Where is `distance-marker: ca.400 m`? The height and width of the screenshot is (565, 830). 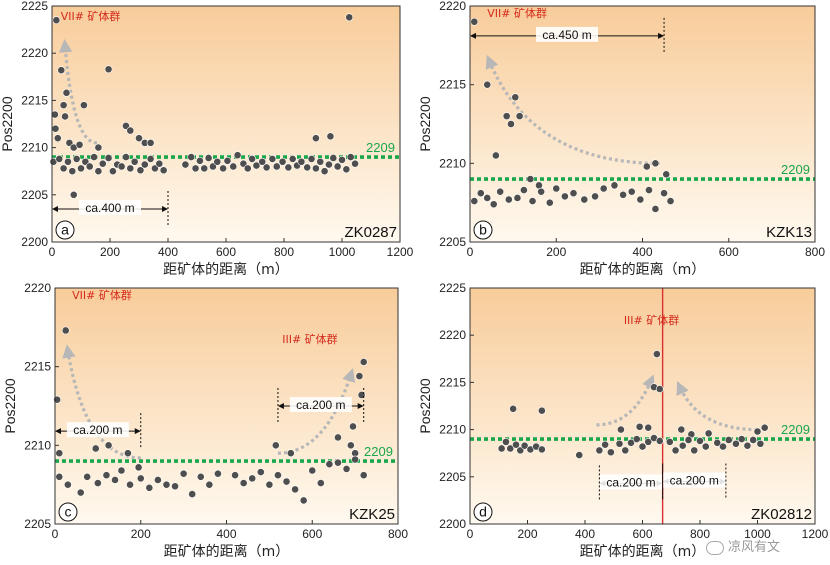
distance-marker: ca.400 m is located at coordinates (110, 208).